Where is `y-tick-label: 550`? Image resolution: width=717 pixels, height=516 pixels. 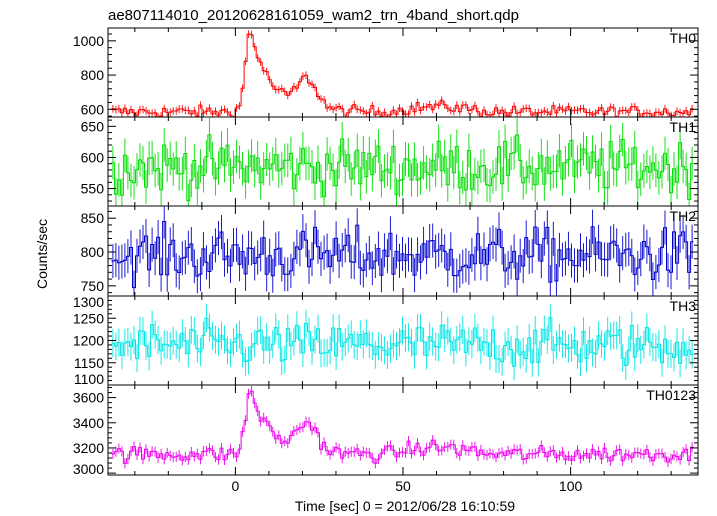 y-tick-label: 550 is located at coordinates (93, 189).